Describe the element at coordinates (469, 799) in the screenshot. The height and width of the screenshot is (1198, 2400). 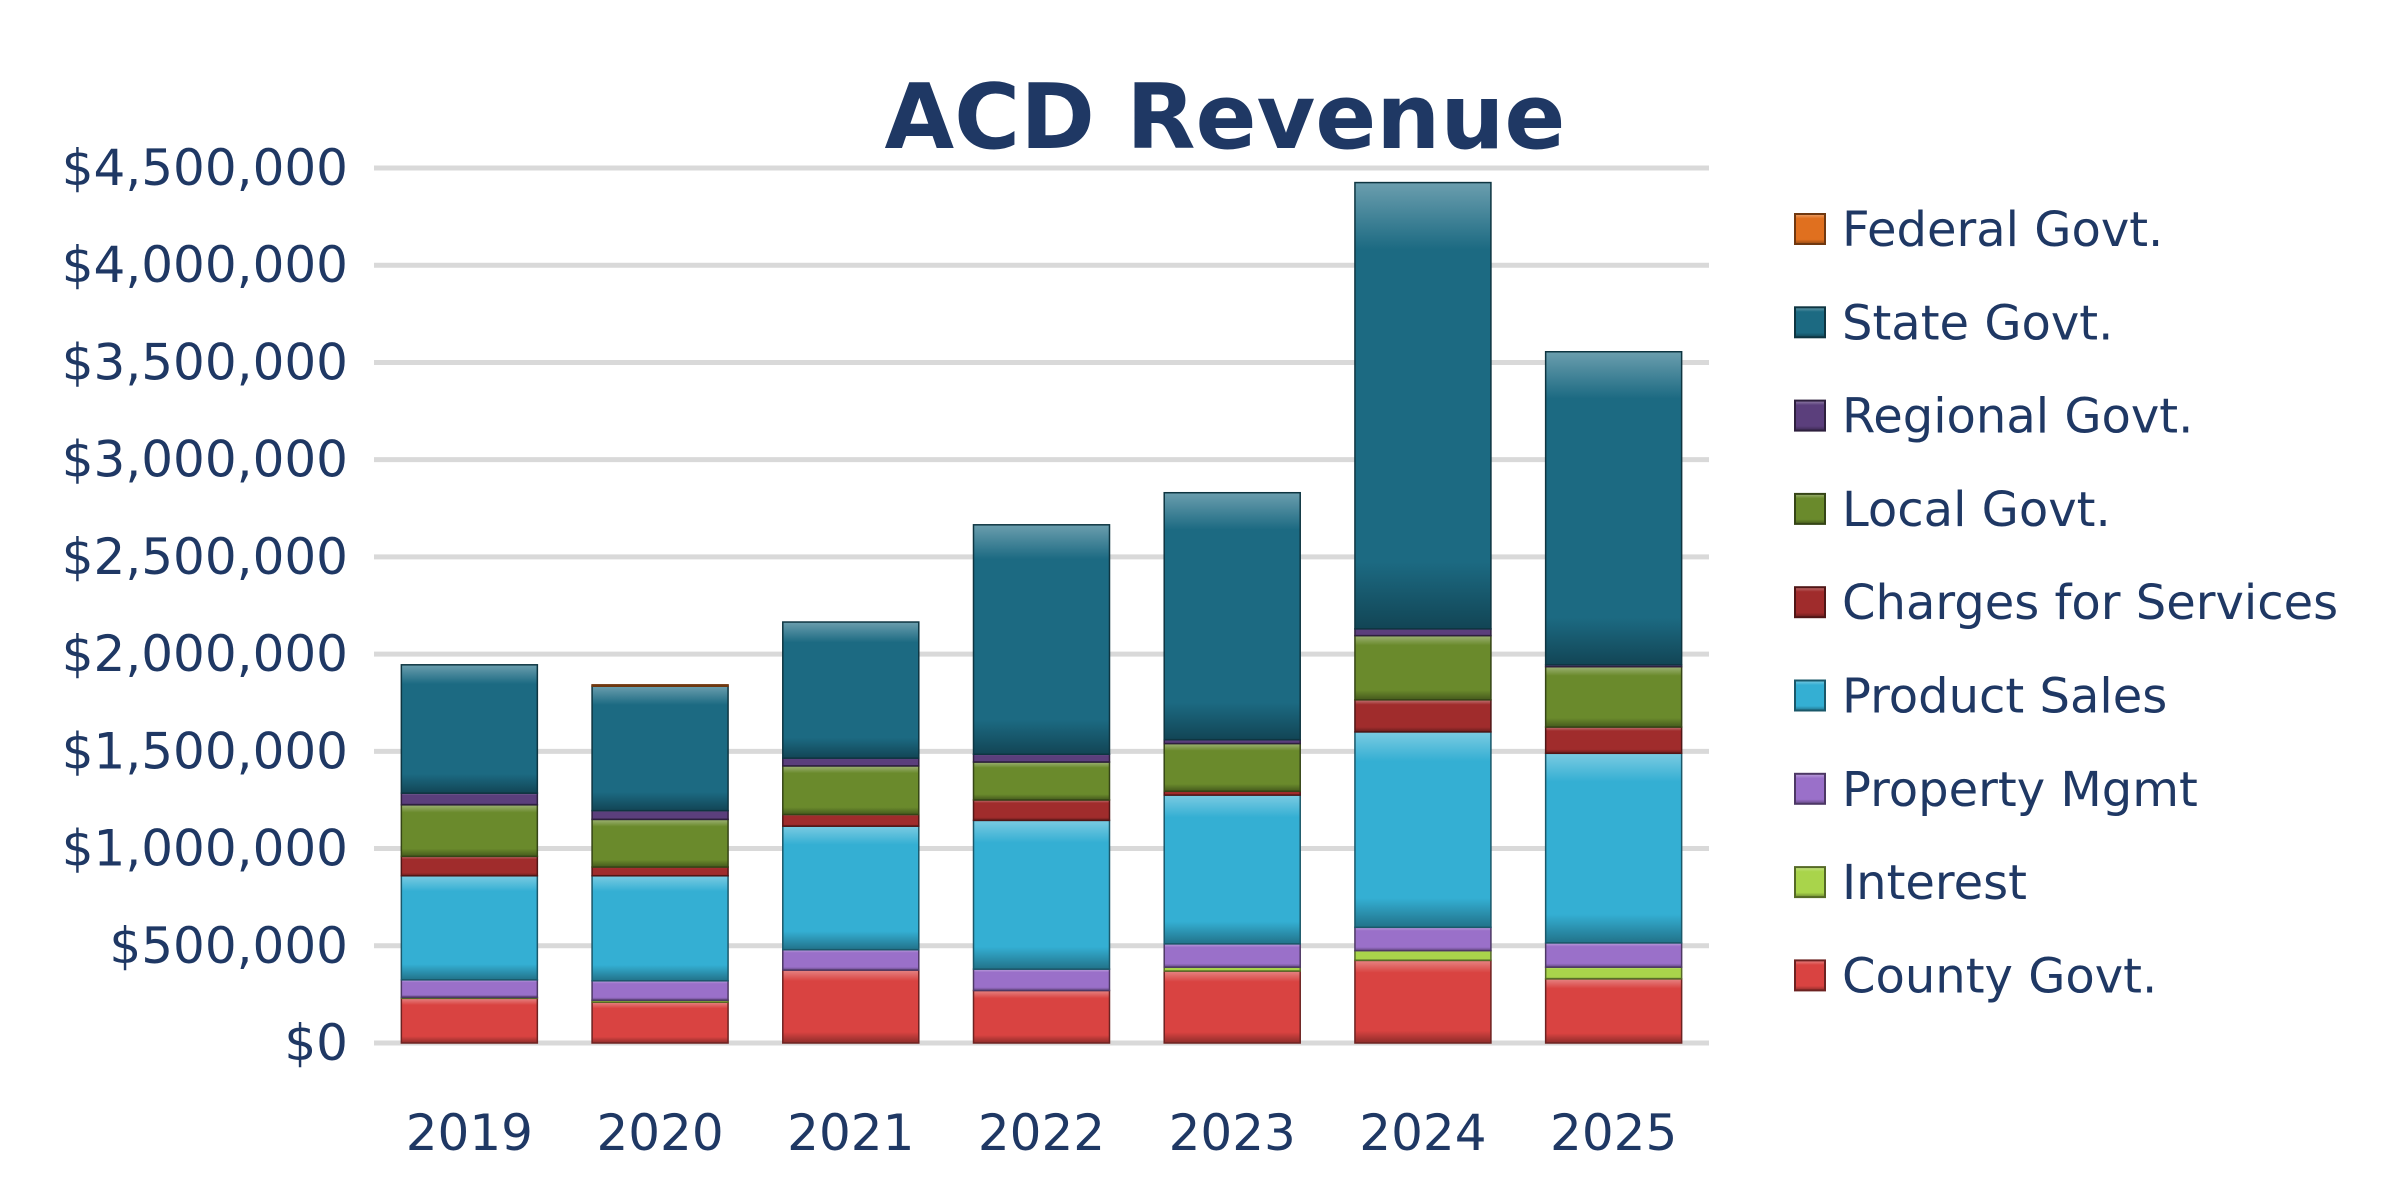
I see `bar-segment-regional-govt--2019` at that location.